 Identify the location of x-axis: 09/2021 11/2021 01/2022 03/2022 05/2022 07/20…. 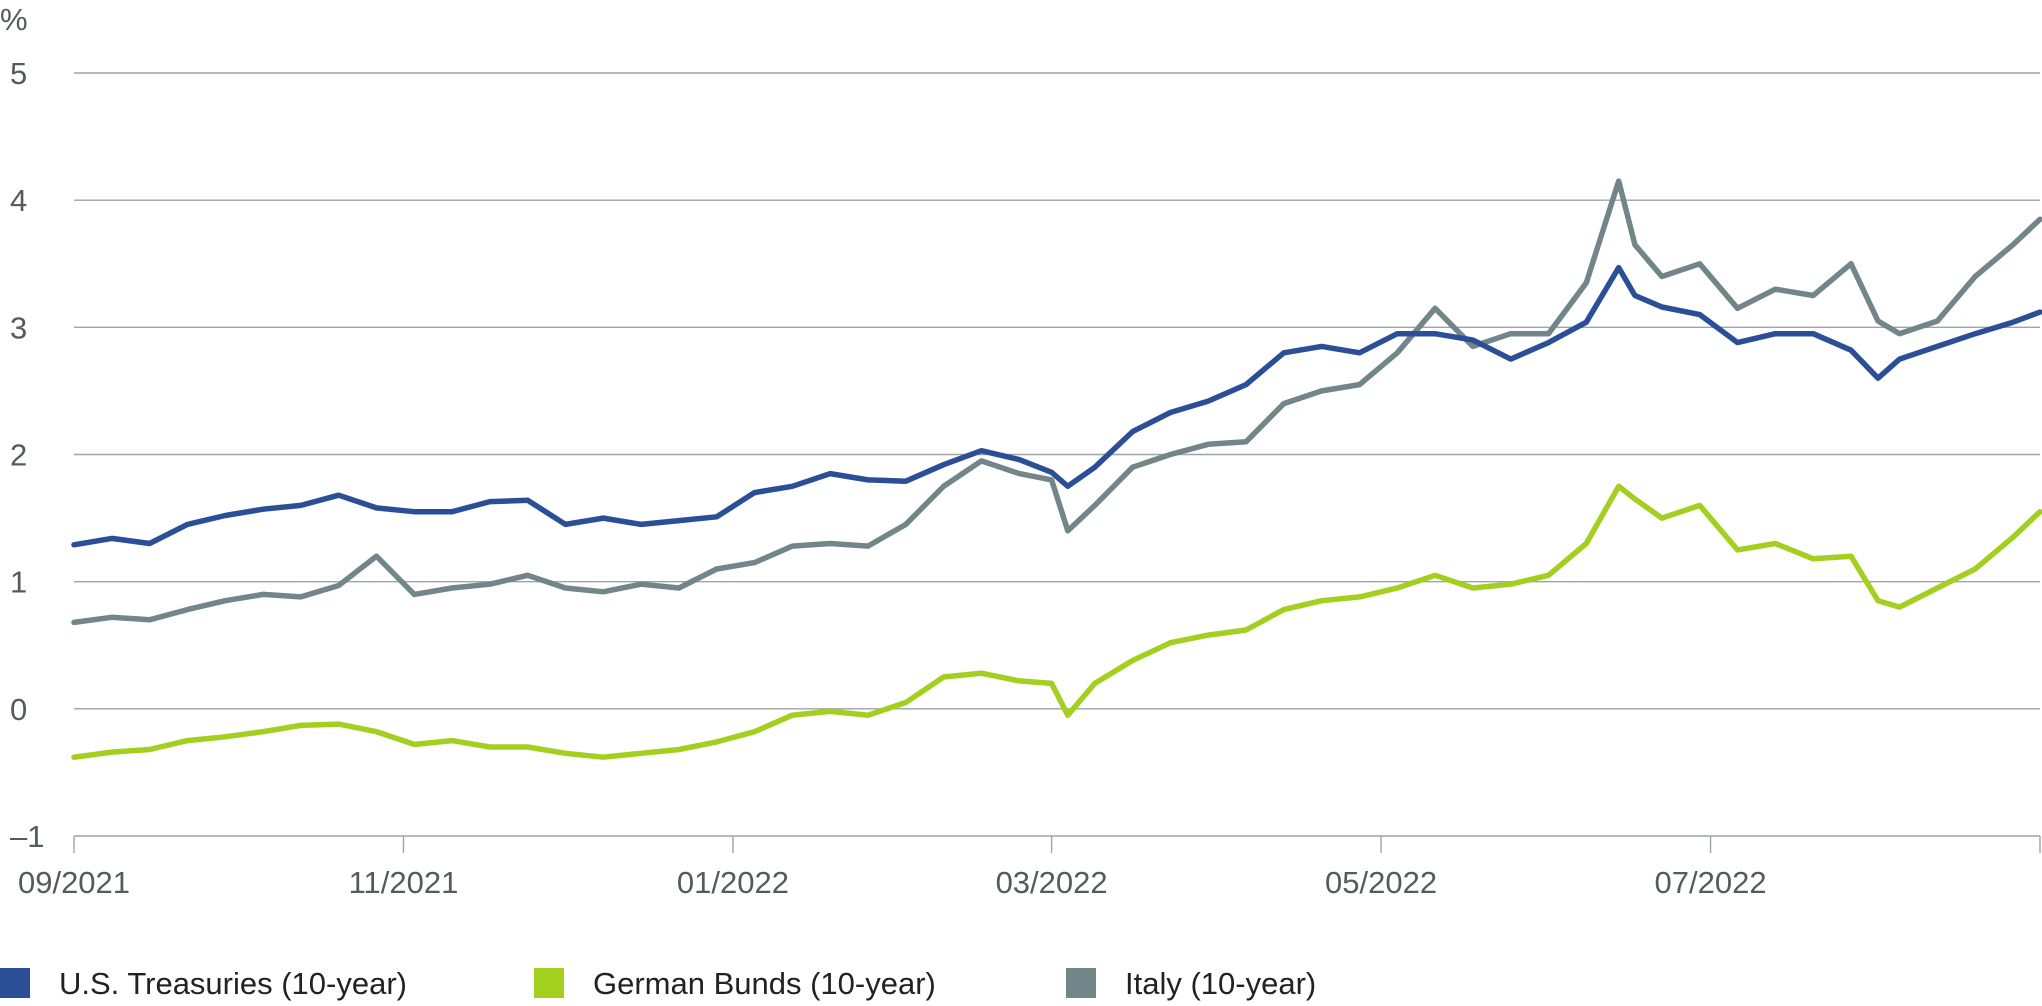
(1029, 867).